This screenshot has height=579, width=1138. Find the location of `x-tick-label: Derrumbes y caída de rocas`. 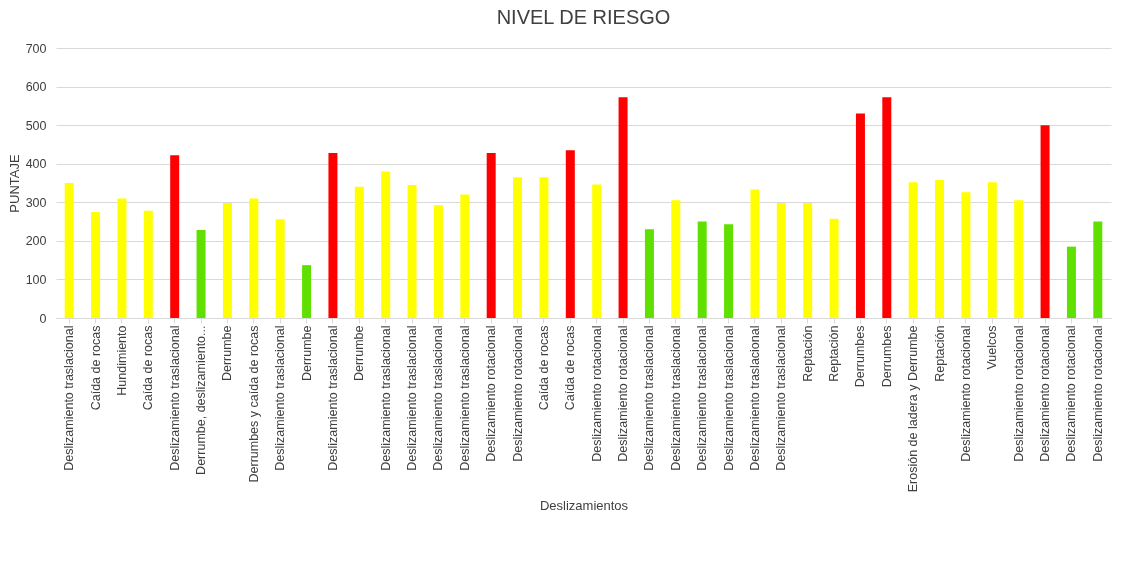

x-tick-label: Derrumbes y caída de rocas is located at coordinates (253, 404).